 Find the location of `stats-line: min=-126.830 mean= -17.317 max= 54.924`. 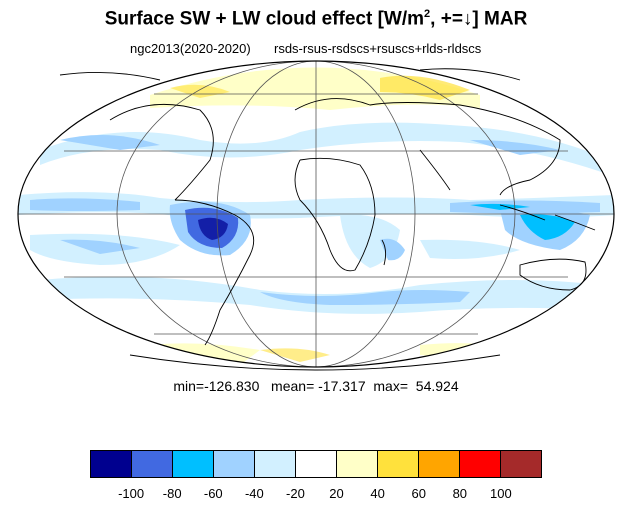

stats-line: min=-126.830 mean= -17.317 max= 54.924 is located at coordinates (316, 386).